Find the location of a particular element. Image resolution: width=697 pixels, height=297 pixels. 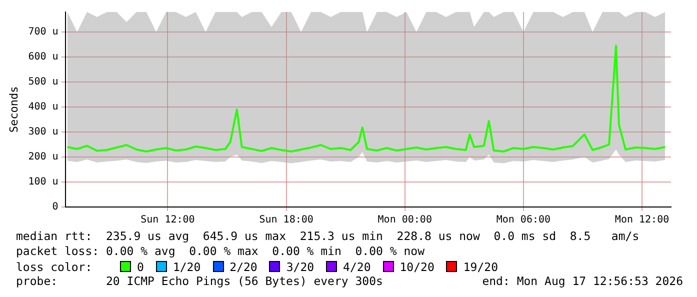

y-tick-label: 300 u is located at coordinates (43, 132).